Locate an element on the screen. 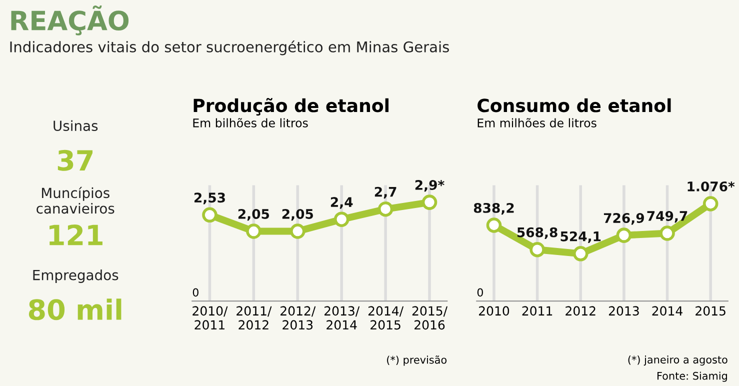  text: 80 mil is located at coordinates (75, 309).